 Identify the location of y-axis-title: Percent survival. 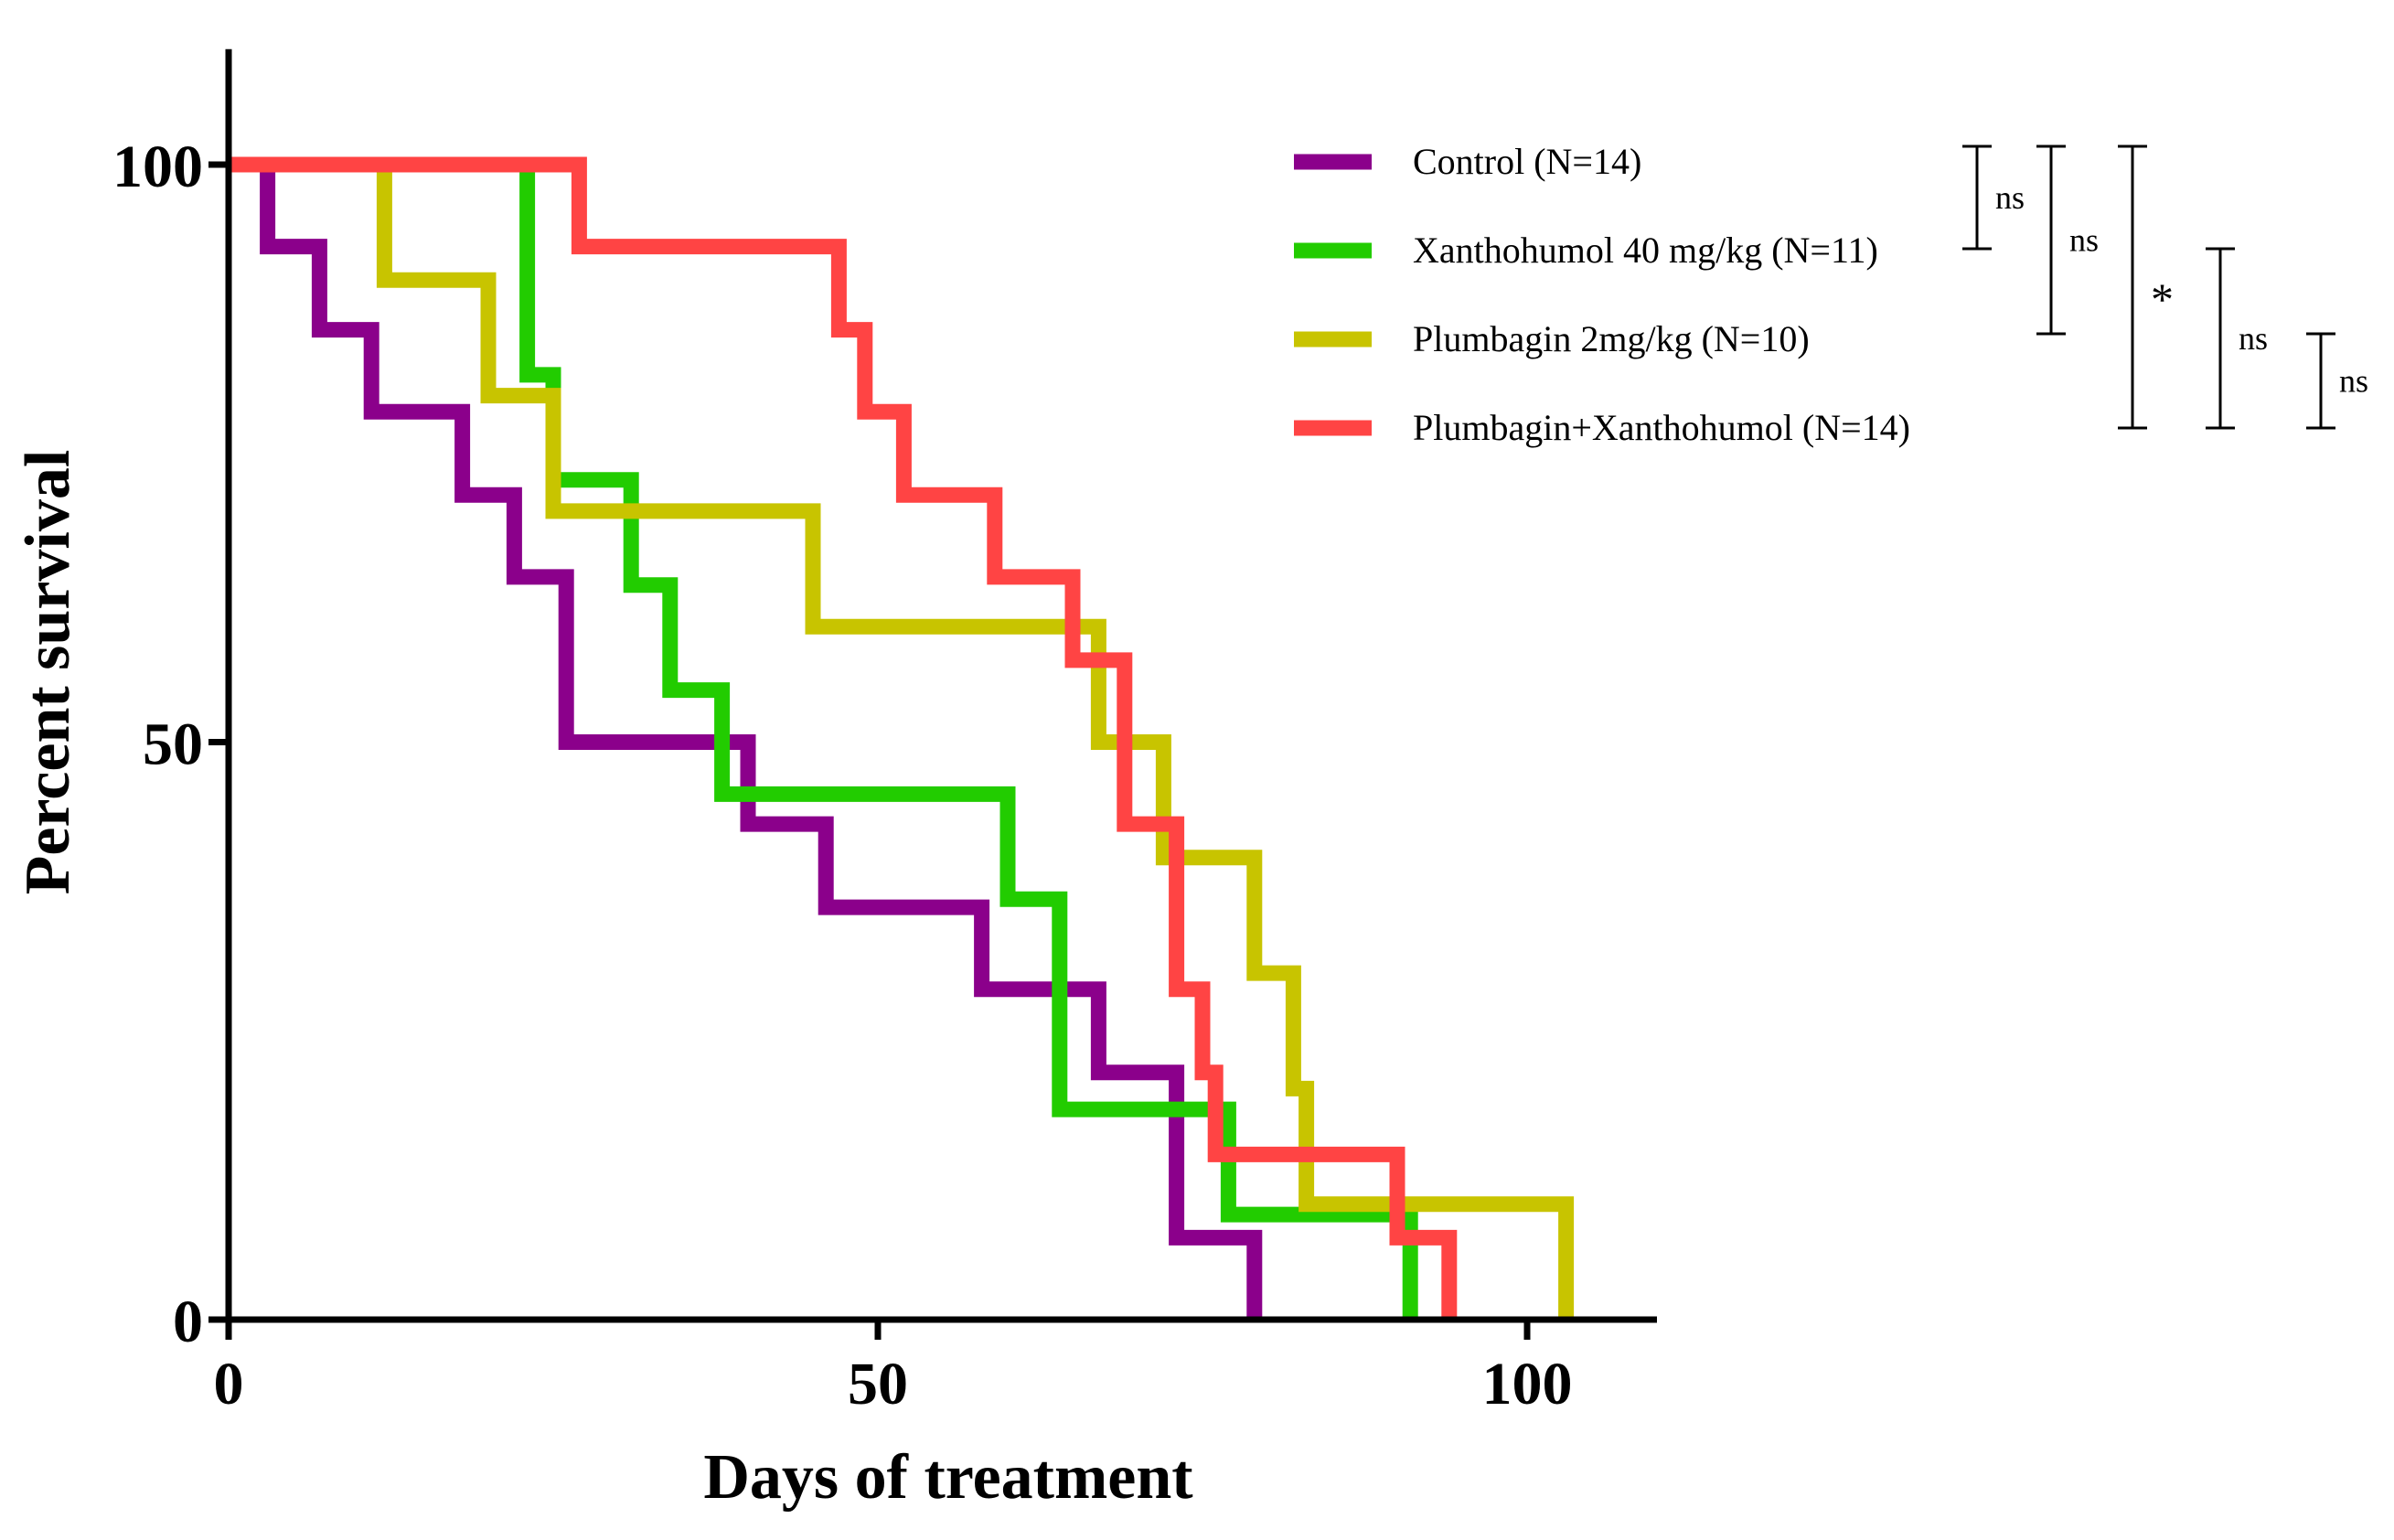
(48, 673).